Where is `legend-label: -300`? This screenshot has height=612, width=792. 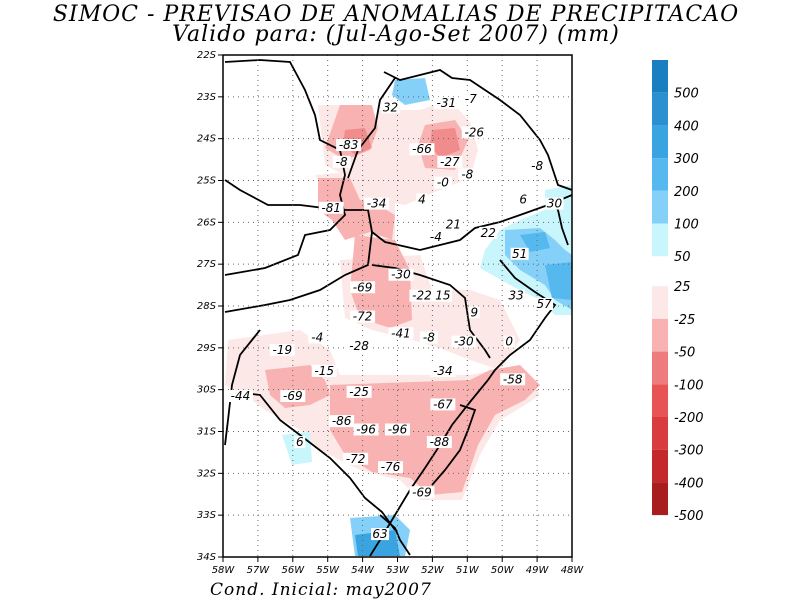
legend-label: -300 is located at coordinates (689, 451).